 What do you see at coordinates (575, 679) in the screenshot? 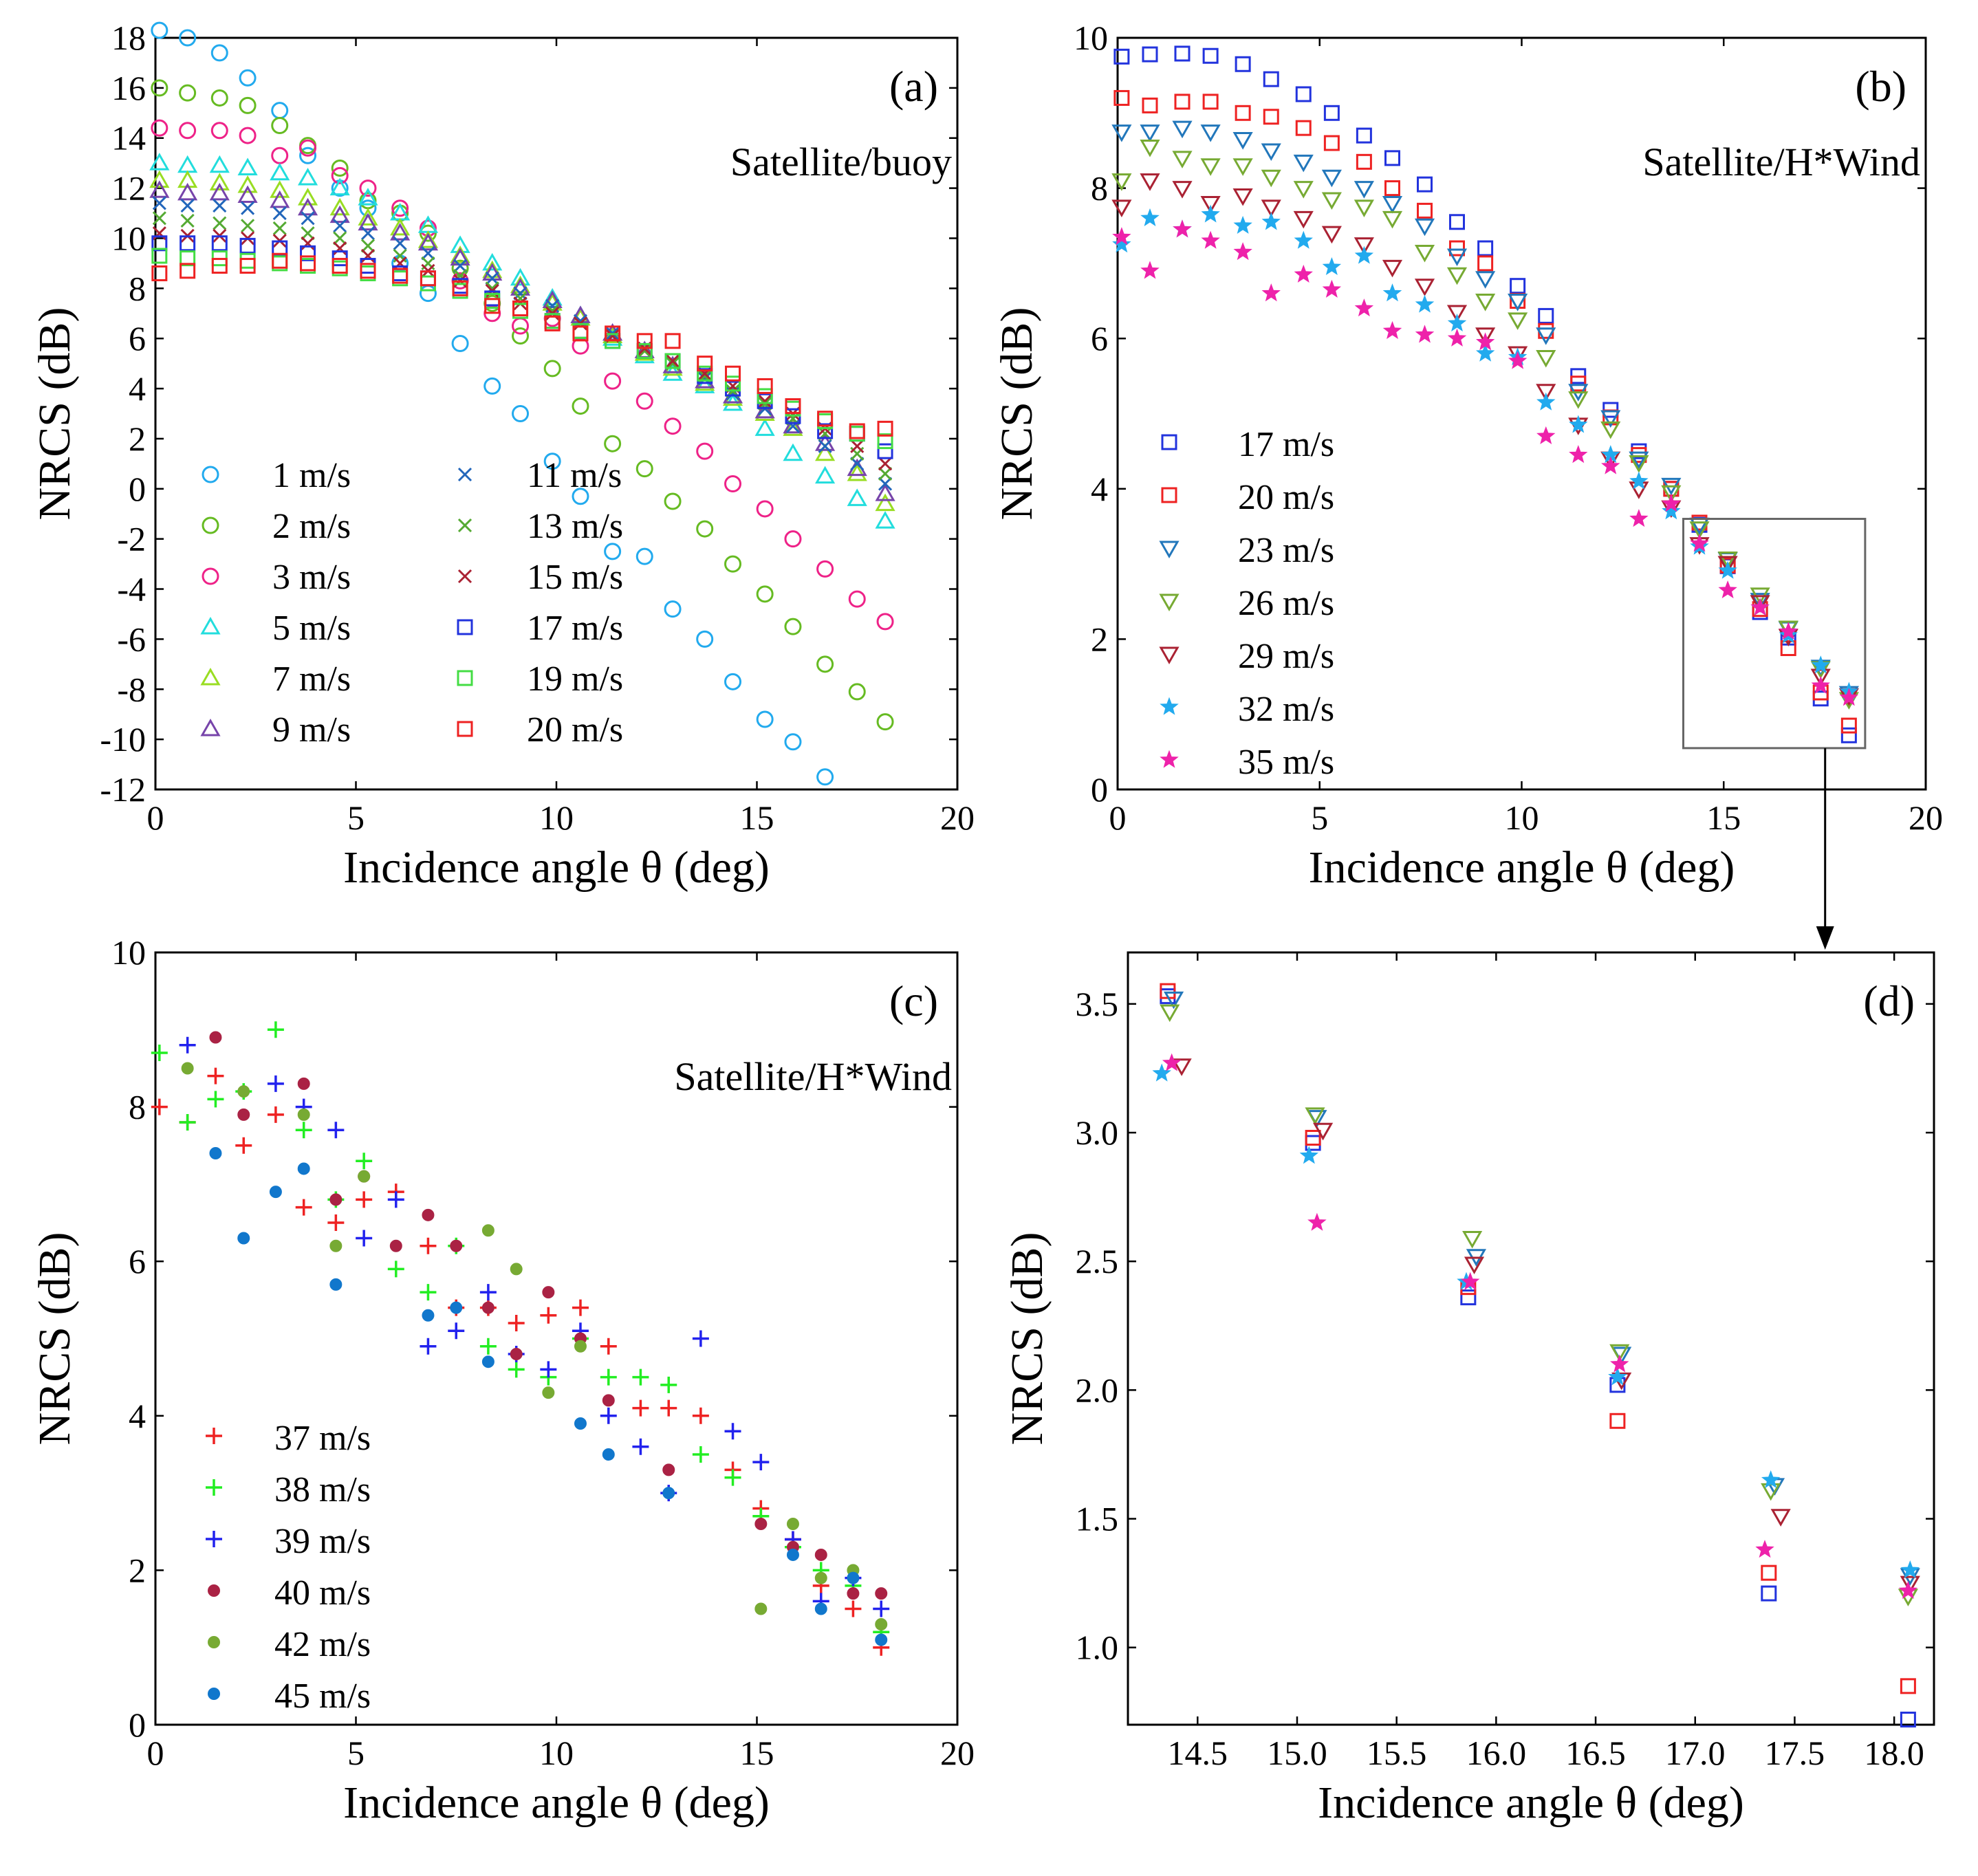
I see `legend-label: 19 m/s` at bounding box center [575, 679].